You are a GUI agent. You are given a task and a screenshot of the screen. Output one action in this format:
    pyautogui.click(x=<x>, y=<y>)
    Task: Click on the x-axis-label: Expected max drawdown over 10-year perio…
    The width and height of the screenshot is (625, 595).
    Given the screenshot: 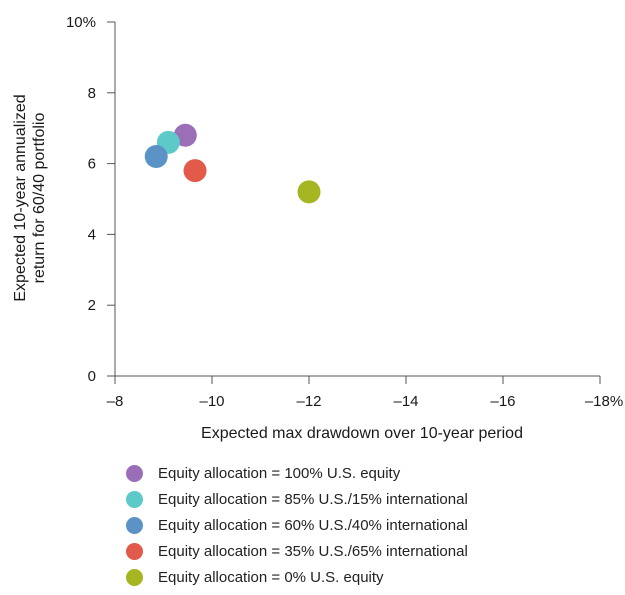 What is the action you would take?
    pyautogui.click(x=362, y=433)
    